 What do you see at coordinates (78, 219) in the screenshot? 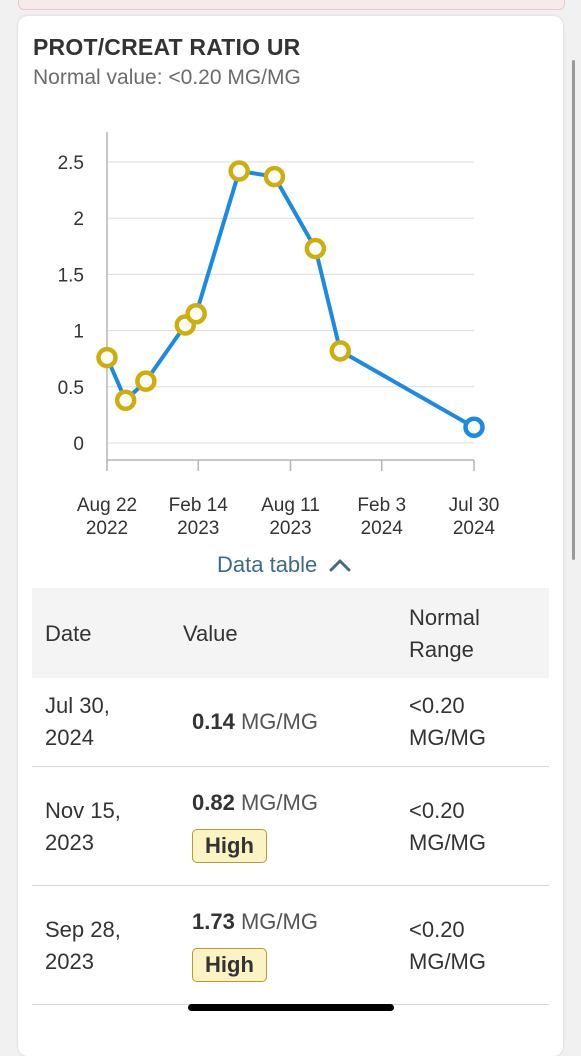
I see `y-tick-label: 2` at bounding box center [78, 219].